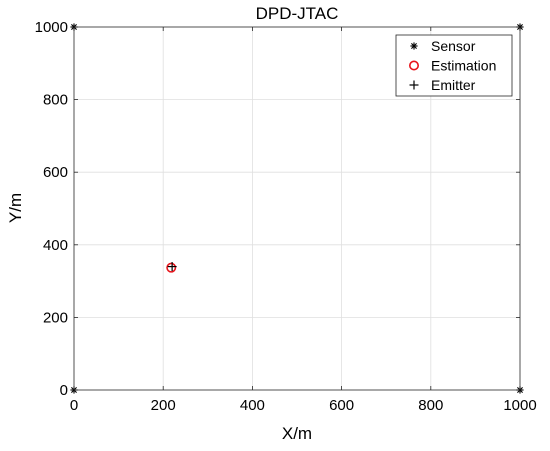 Image resolution: width=550 pixels, height=451 pixels. What do you see at coordinates (64, 390) in the screenshot?
I see `y-tick-label: 0` at bounding box center [64, 390].